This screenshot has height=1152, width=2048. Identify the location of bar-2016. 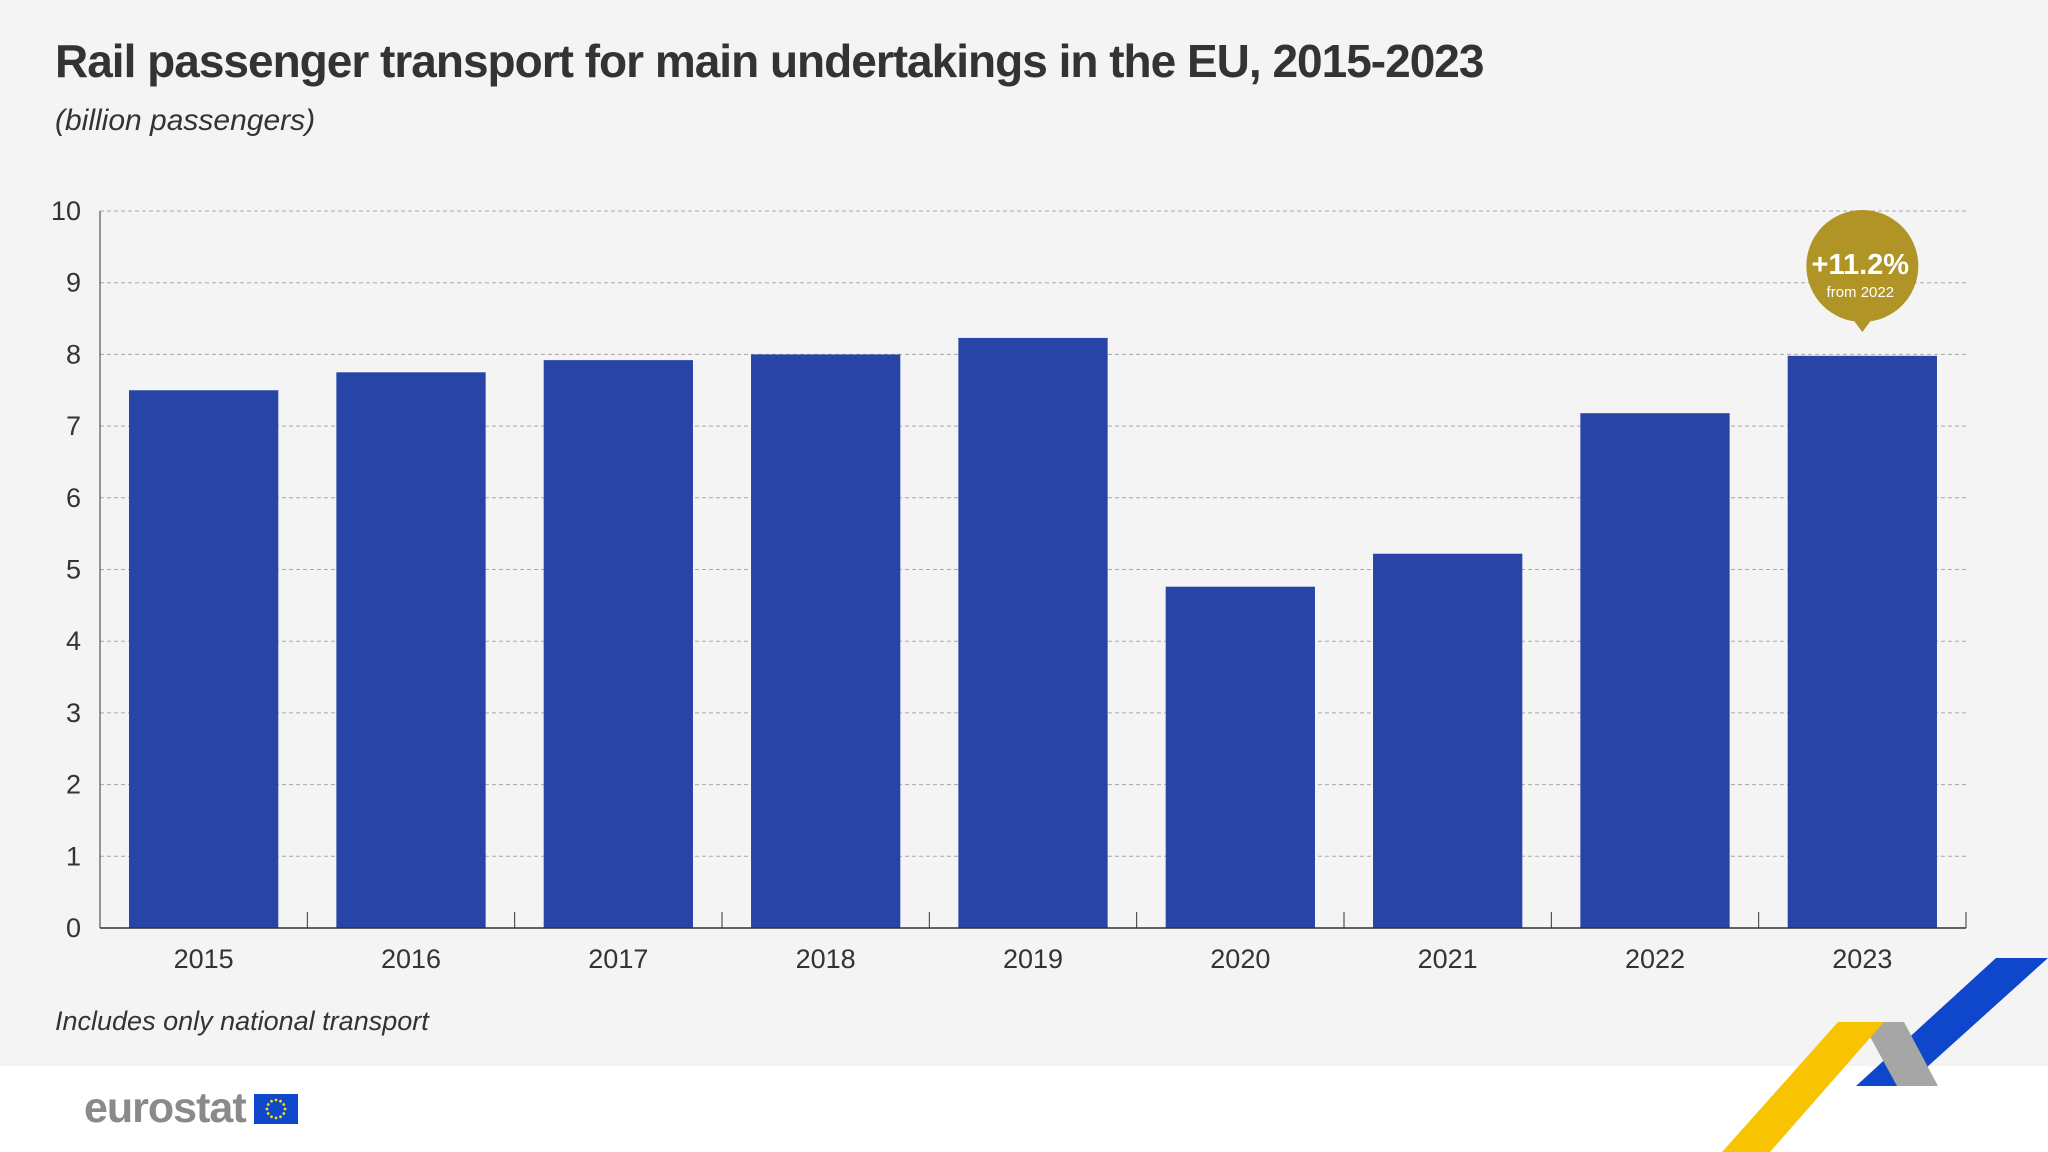
(411, 650).